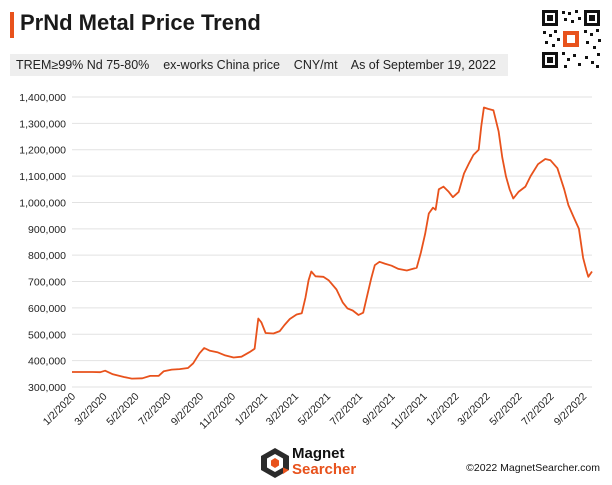 The width and height of the screenshot is (612, 485). Describe the element at coordinates (59, 409) in the screenshot. I see `x-tick-label: 1/2/2020` at that location.